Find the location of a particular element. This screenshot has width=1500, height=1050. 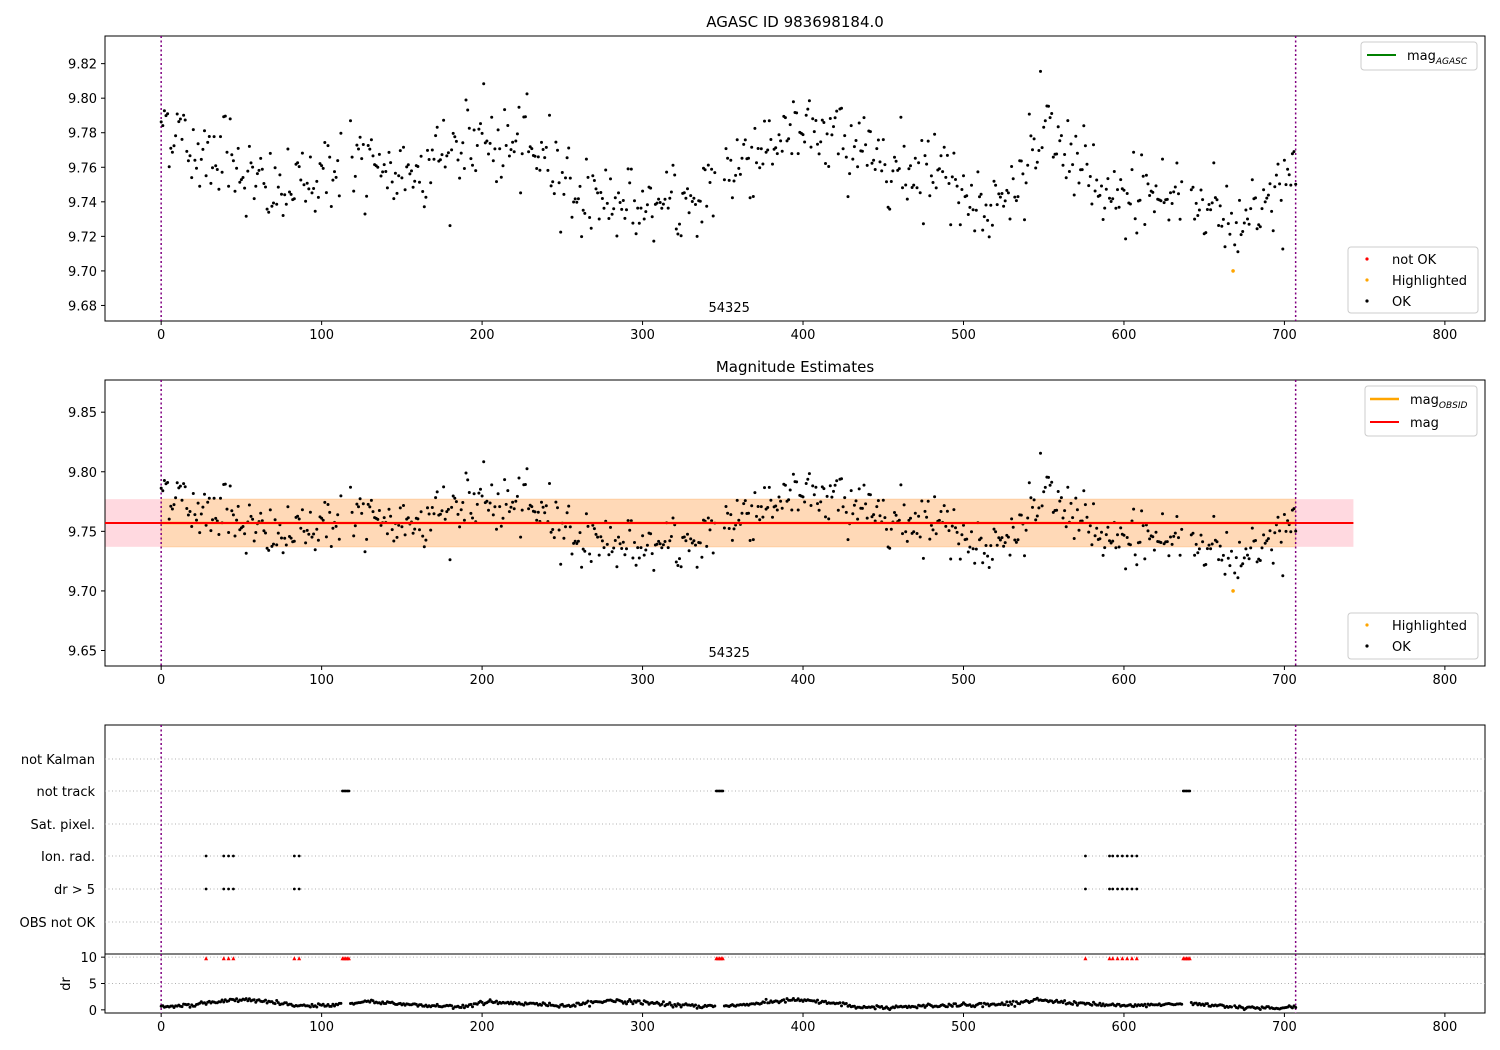

panel1-ok-points is located at coordinates (728, 161).